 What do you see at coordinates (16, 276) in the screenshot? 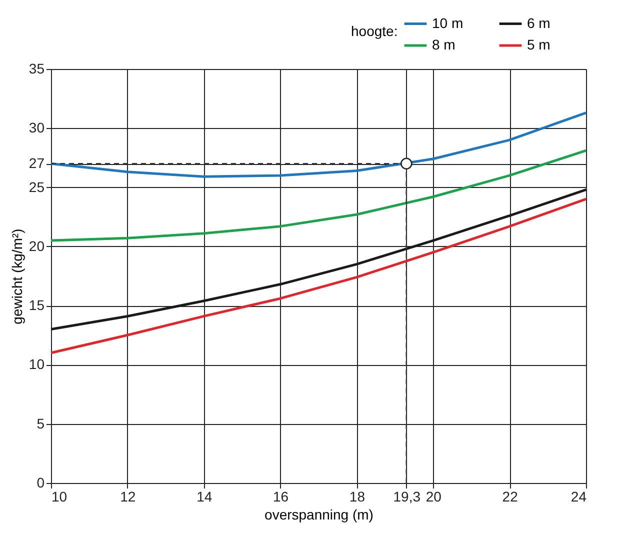
I see `y-axis-title: gewicht (kg/m²)` at bounding box center [16, 276].